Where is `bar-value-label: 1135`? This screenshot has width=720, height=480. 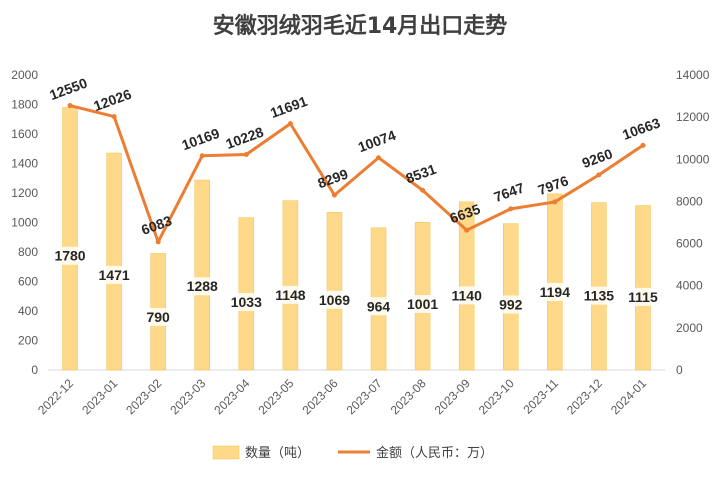 bar-value-label: 1135 is located at coordinates (599, 296).